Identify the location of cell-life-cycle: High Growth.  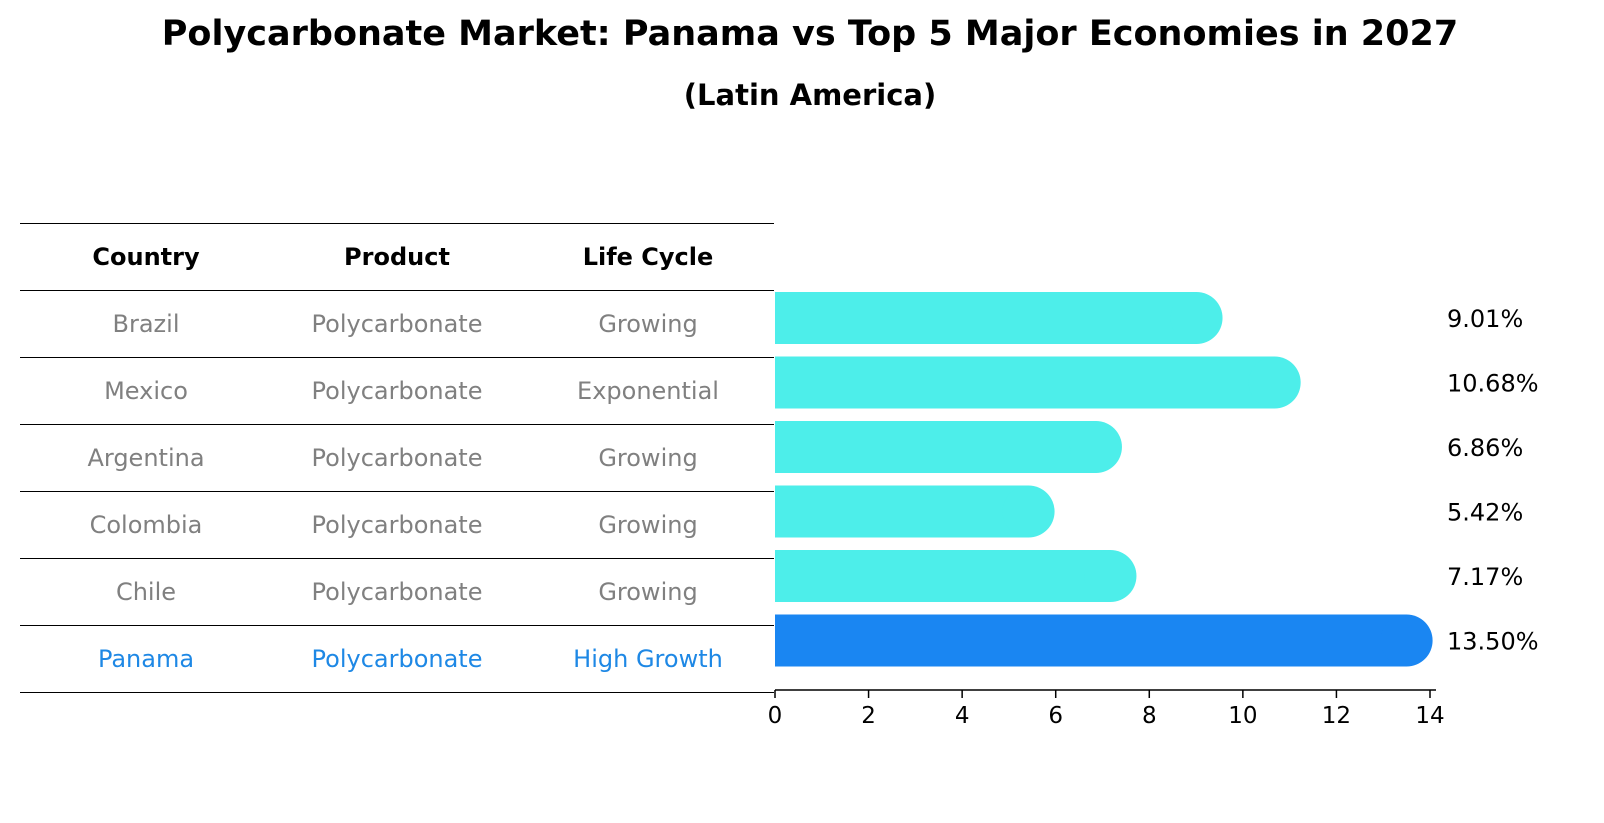
(648, 659).